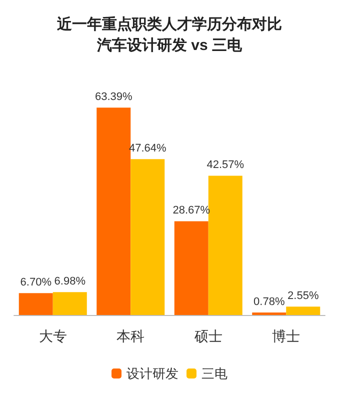 The width and height of the screenshot is (339, 401). I want to click on x-tick-label: 硕士, so click(207, 336).